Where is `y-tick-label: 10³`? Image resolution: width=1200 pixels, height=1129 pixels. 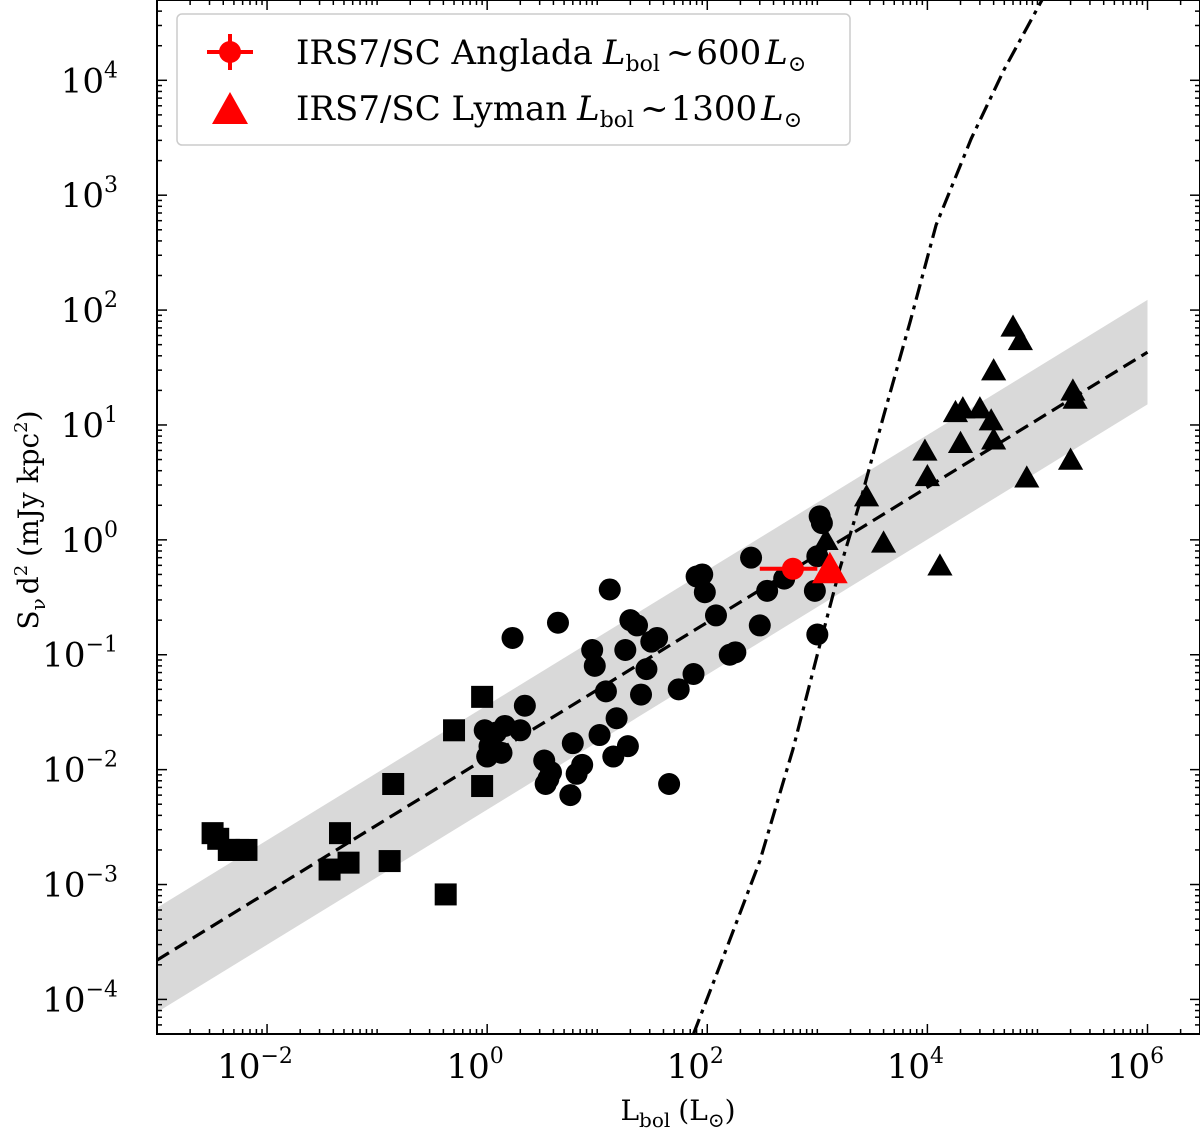
y-tick-label: 10³ is located at coordinates (89, 194).